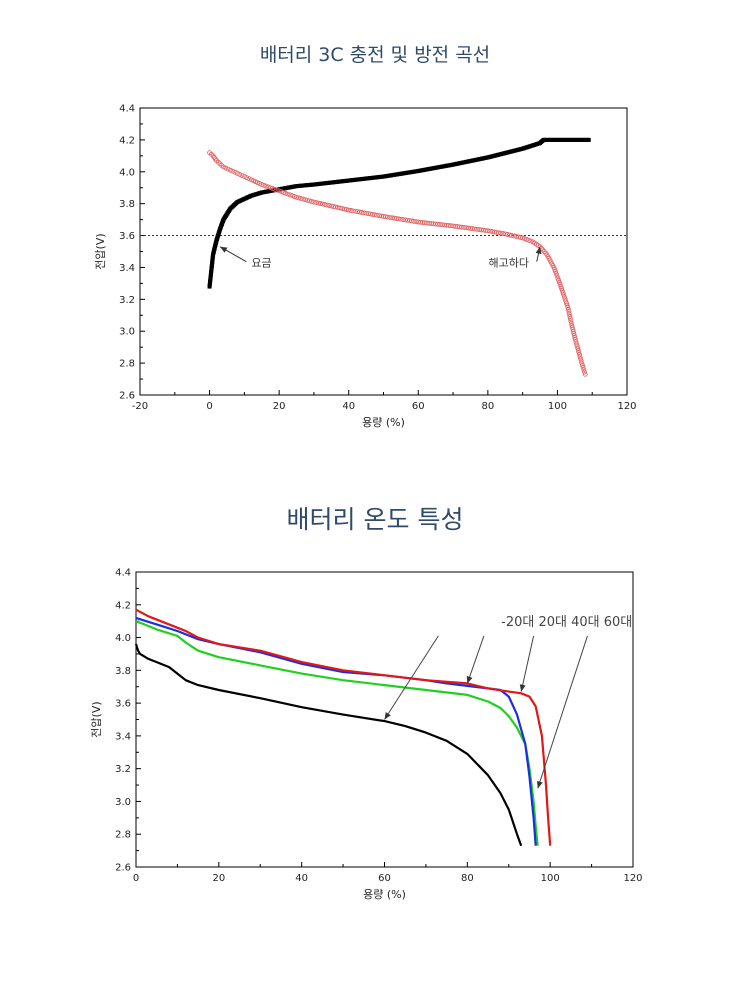 Image resolution: width=750 pixels, height=988 pixels. Describe the element at coordinates (127, 236) in the screenshot. I see `y-tick-label: 3.6` at that location.